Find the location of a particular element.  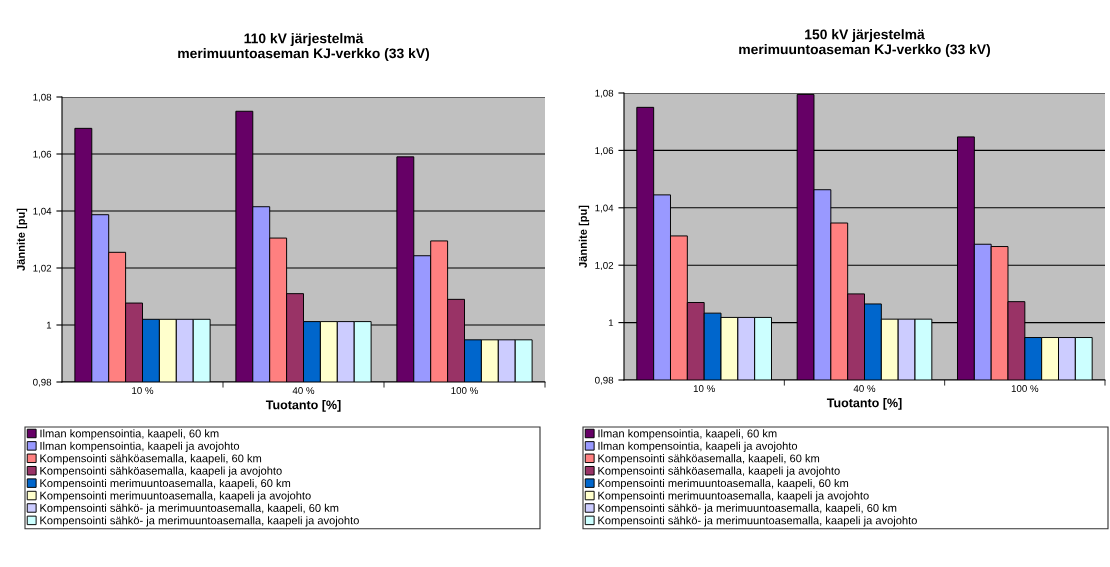

chart-title: 110 kV järjestelmä merimuuntoaseman KJ-verkko (33 kV) is located at coordinates (304, 47).